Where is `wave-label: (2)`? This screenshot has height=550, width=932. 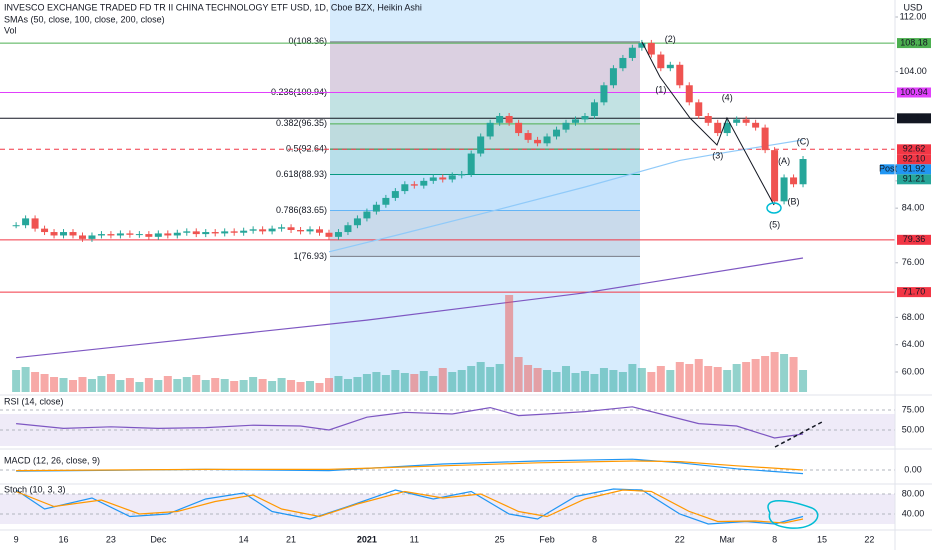
wave-label: (2) is located at coordinates (670, 39).